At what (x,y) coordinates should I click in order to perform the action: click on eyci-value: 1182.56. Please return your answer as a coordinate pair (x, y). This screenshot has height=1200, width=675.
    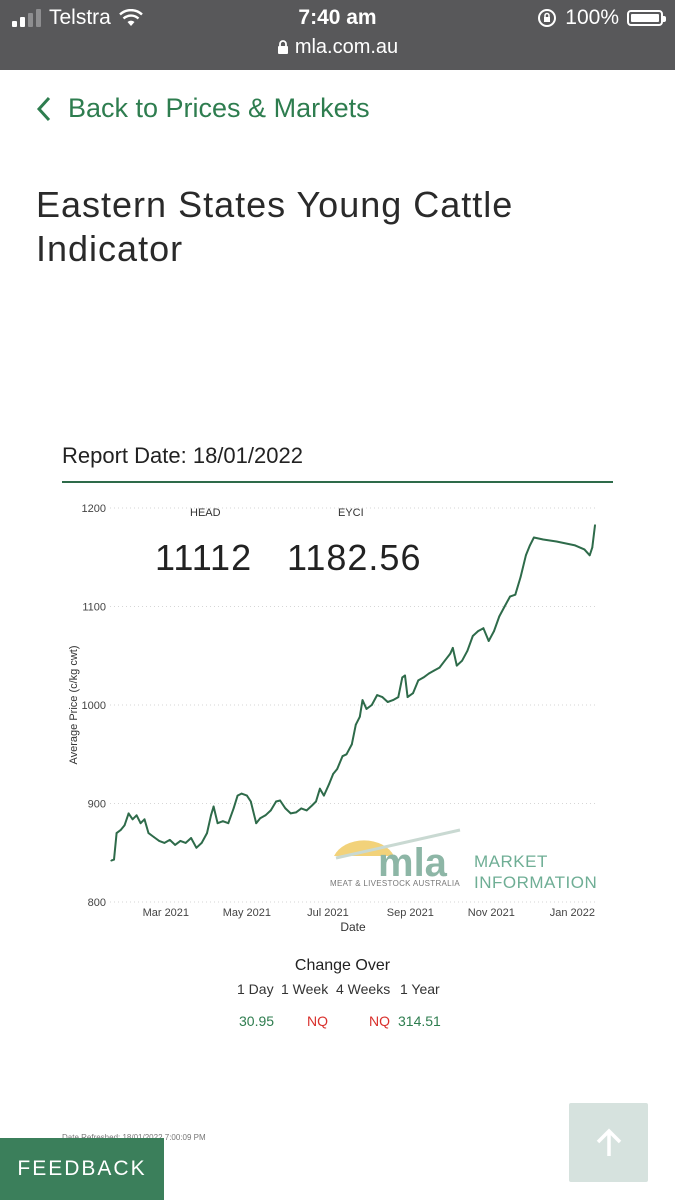
    Looking at the image, I should click on (354, 557).